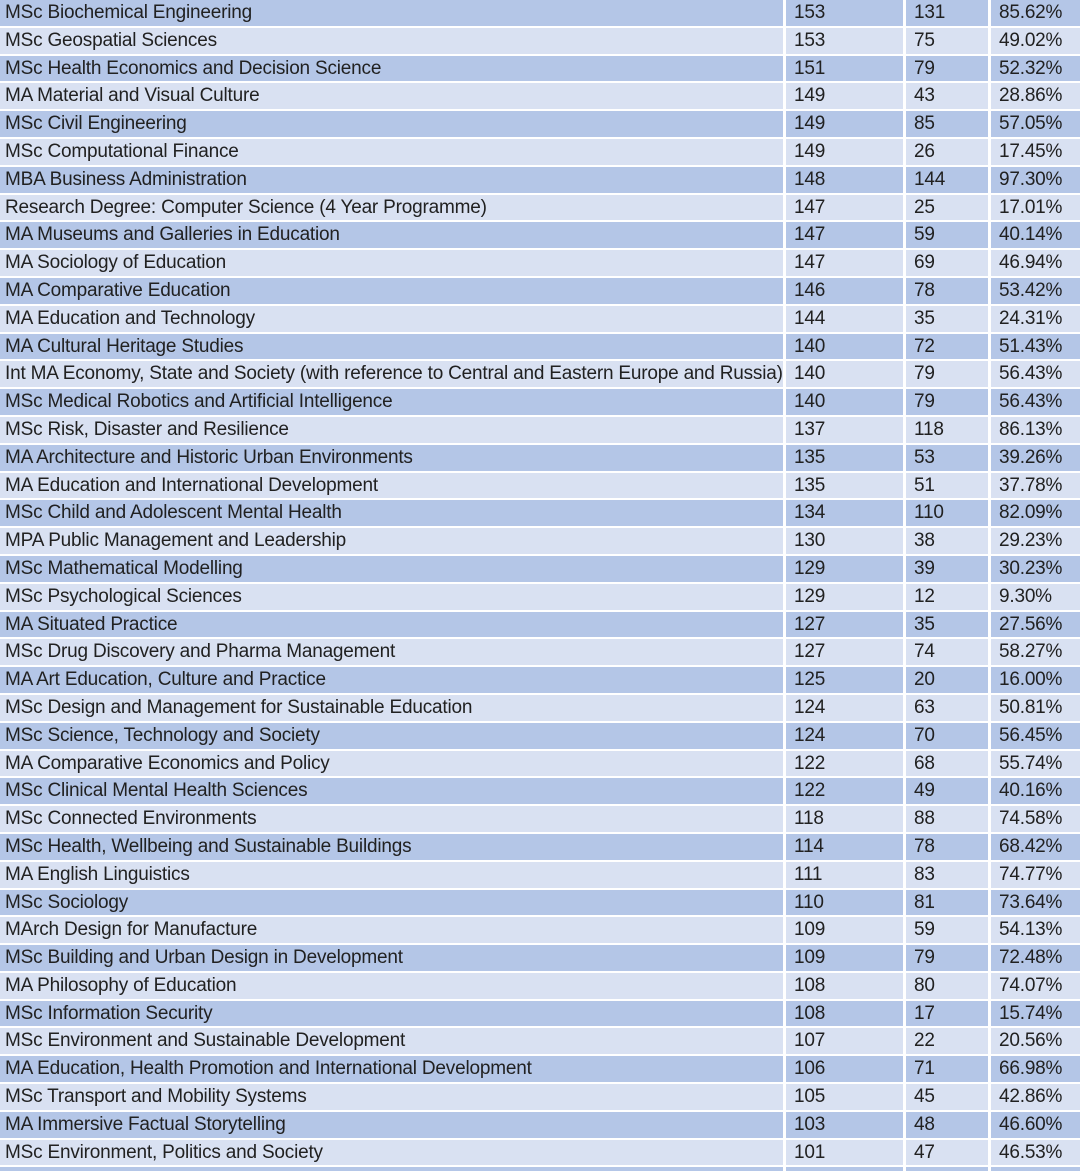 The width and height of the screenshot is (1080, 1171). I want to click on programme-name-cell: MSc Sociology, so click(391, 902).